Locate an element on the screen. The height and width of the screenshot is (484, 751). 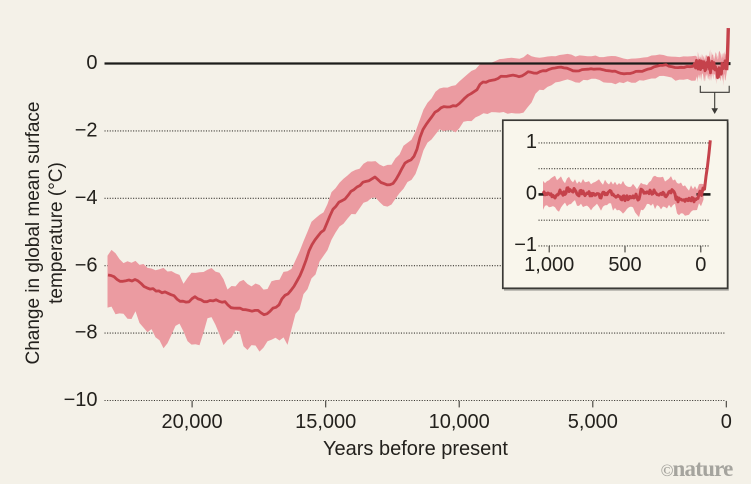
svg-text: 5,000 is located at coordinates (593, 422).